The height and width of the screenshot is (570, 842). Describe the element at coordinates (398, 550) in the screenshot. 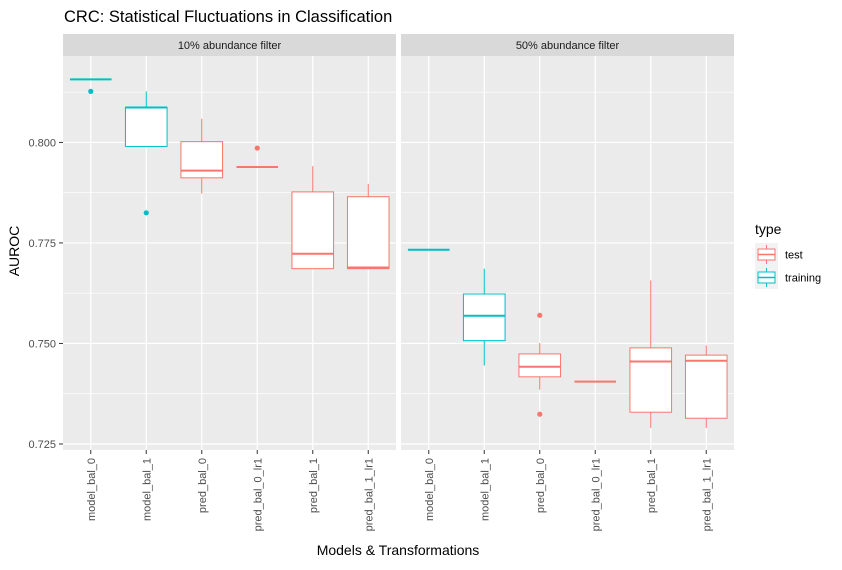

I see `x-axis-label: Models & Transformations` at that location.